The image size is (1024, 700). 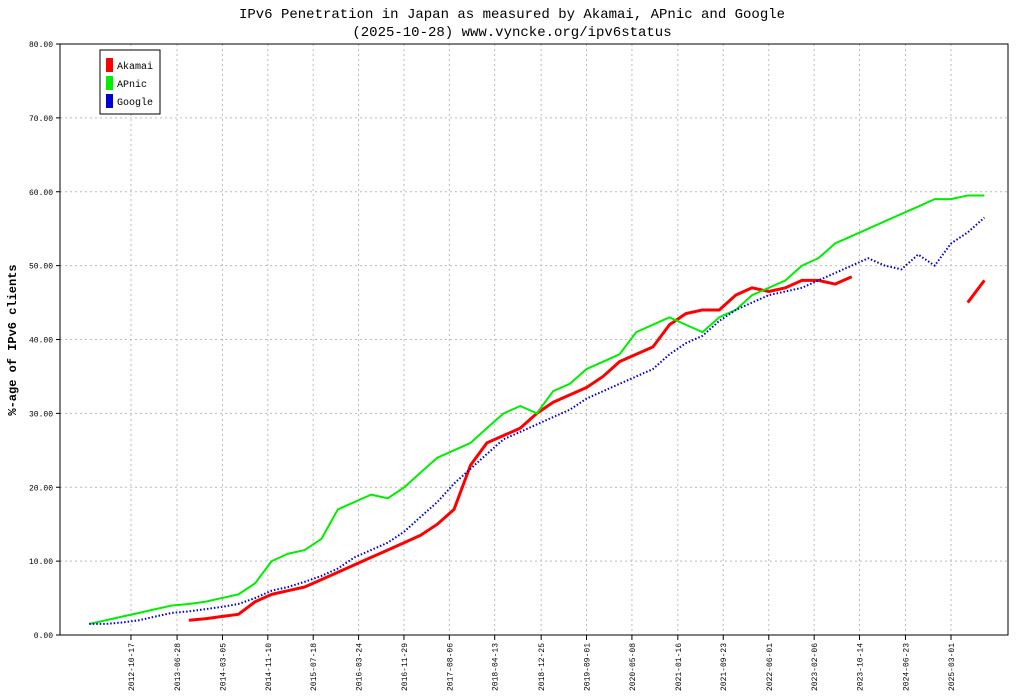 What do you see at coordinates (724, 667) in the screenshot?
I see `x-tick-label: 2021-09-23` at bounding box center [724, 667].